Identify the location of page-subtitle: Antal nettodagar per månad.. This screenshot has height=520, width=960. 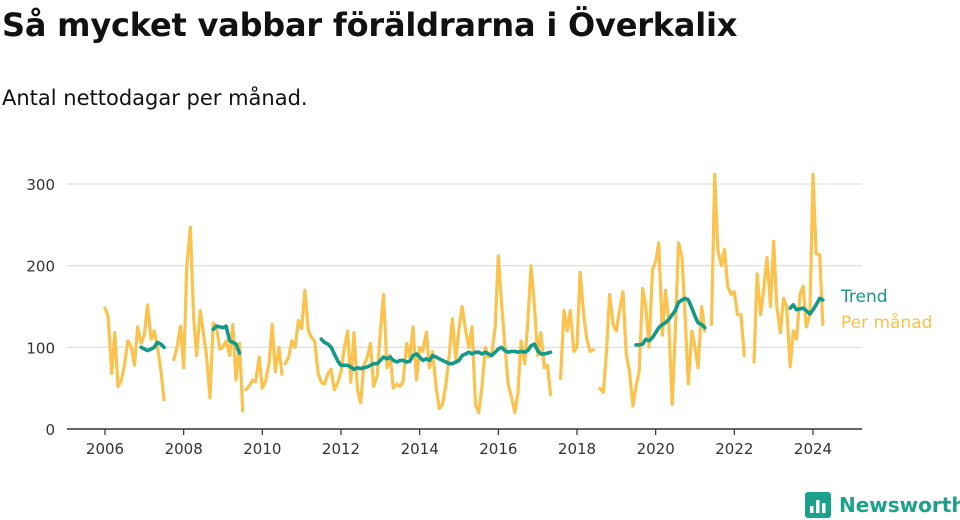
(155, 98).